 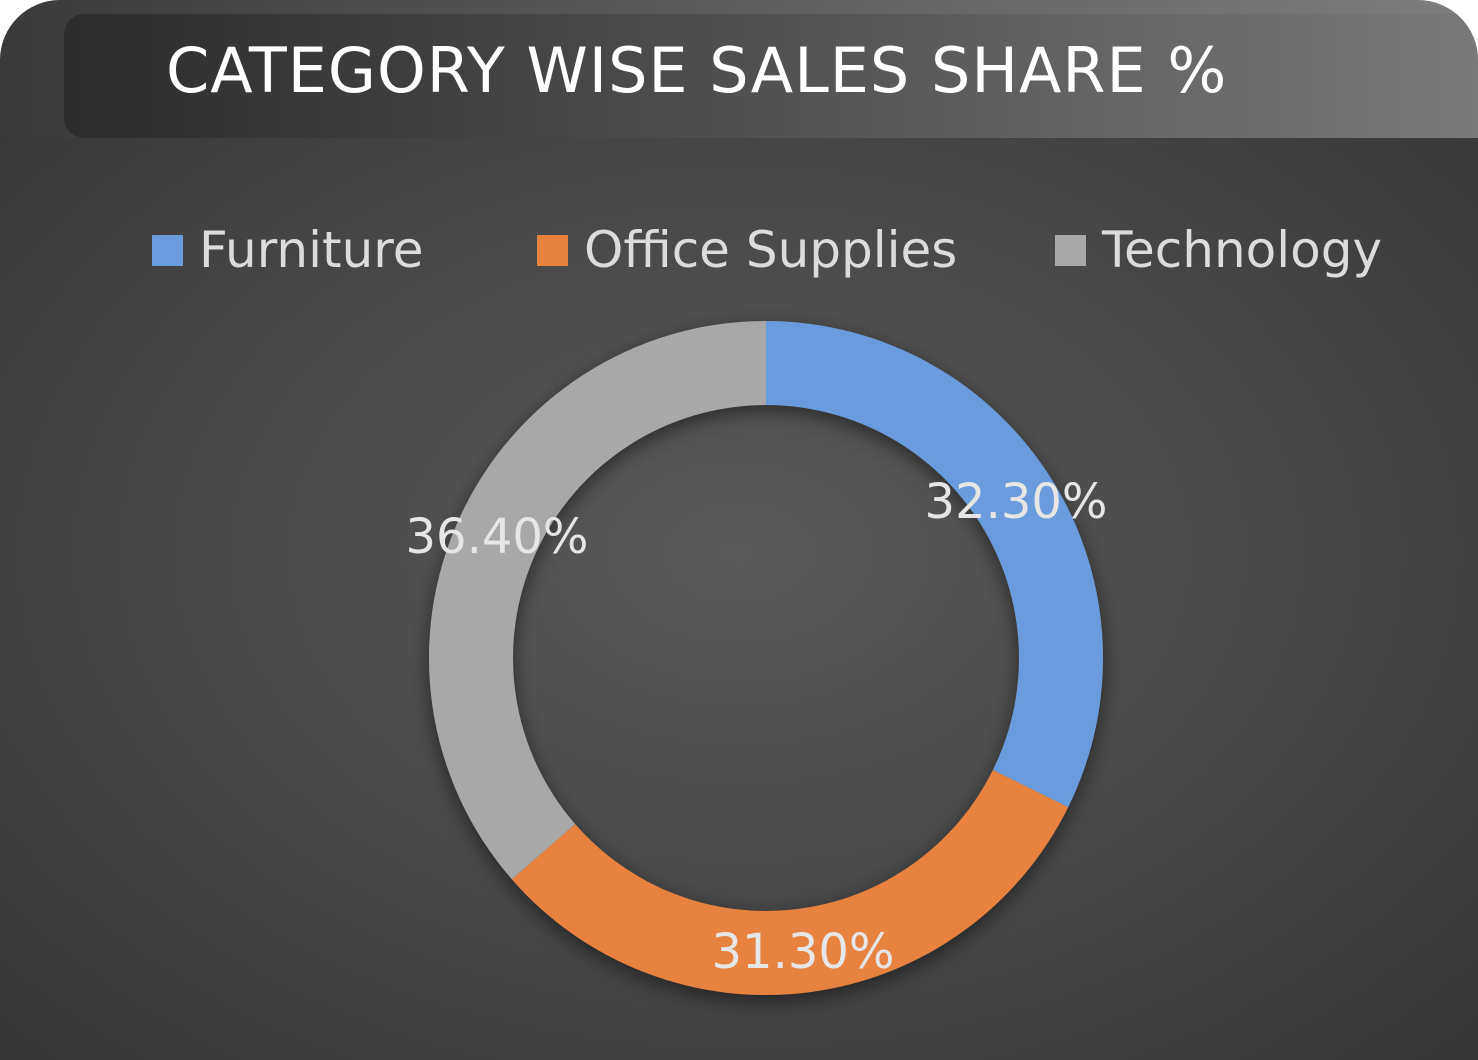 What do you see at coordinates (167, 250) in the screenshot?
I see `legend-swatch-furniture` at bounding box center [167, 250].